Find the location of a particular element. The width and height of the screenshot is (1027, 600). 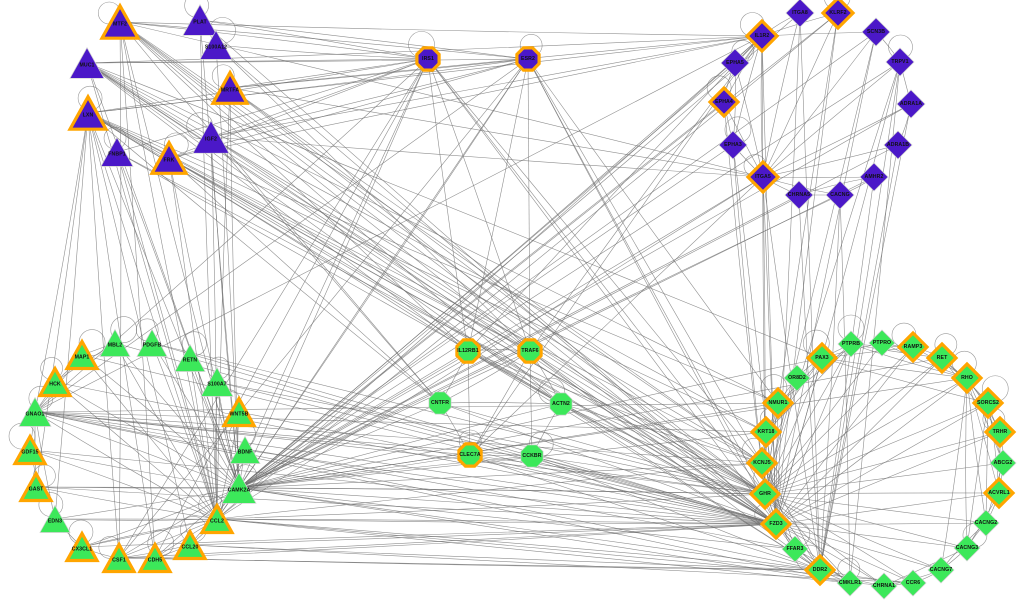

graph-node-trhr: TRHR is located at coordinates (1000, 432).